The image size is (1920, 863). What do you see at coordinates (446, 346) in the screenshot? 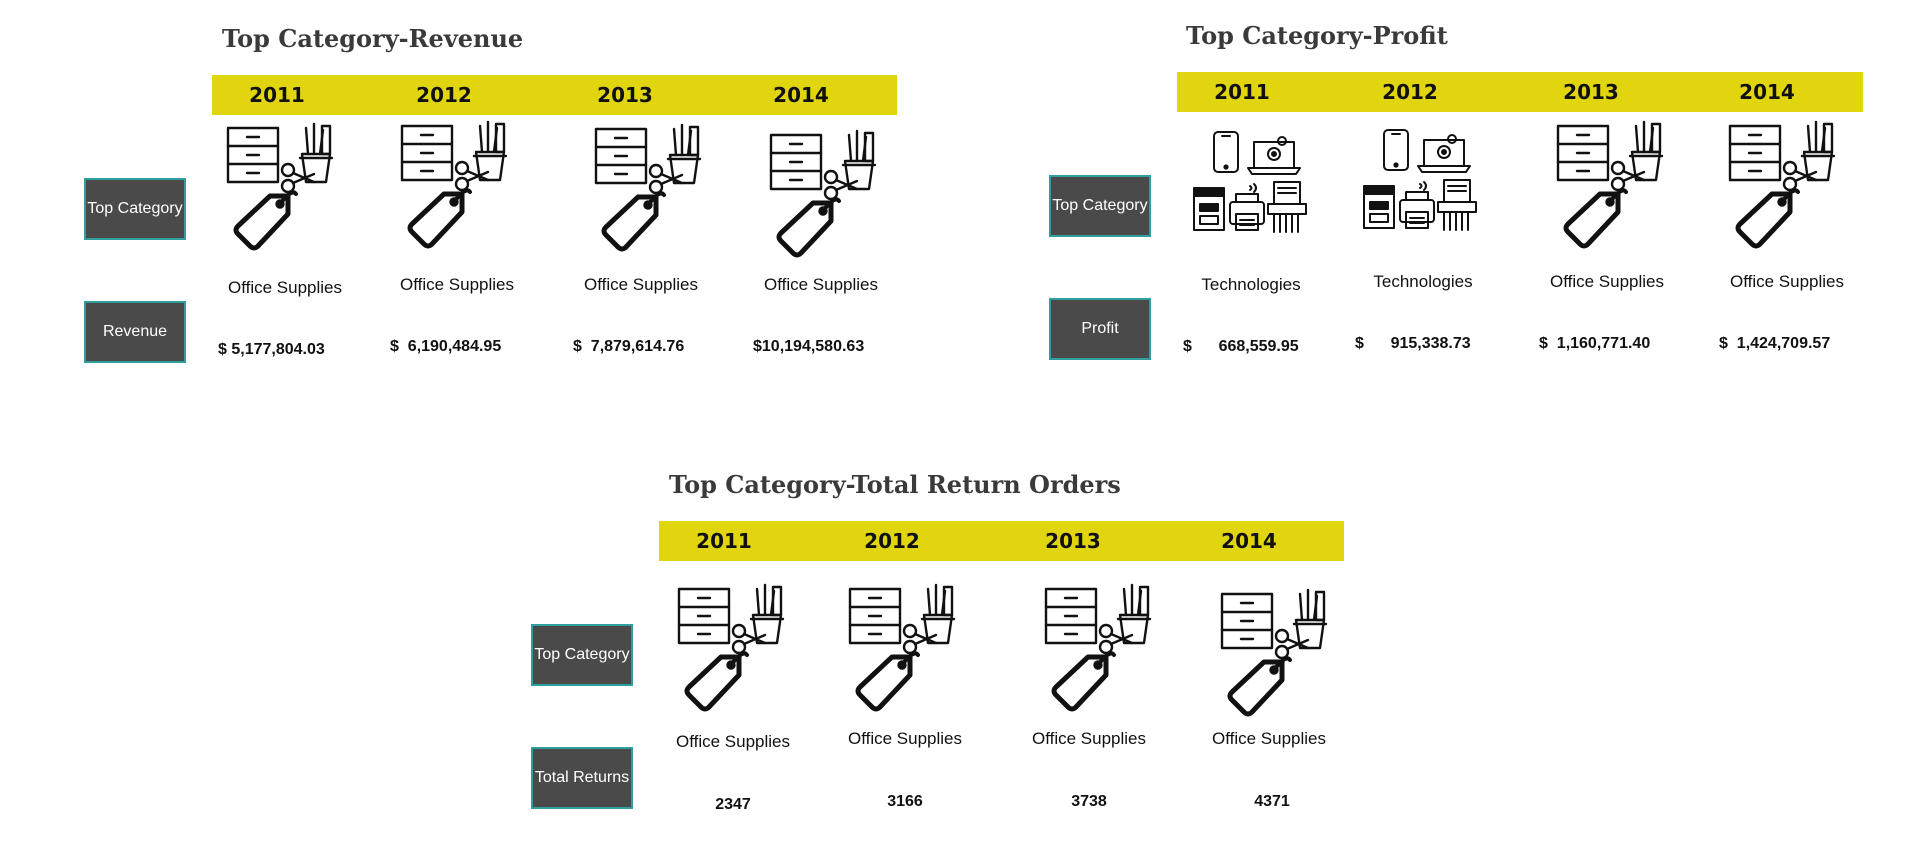
I see `revenue-value: $ 6,190,484.95` at bounding box center [446, 346].